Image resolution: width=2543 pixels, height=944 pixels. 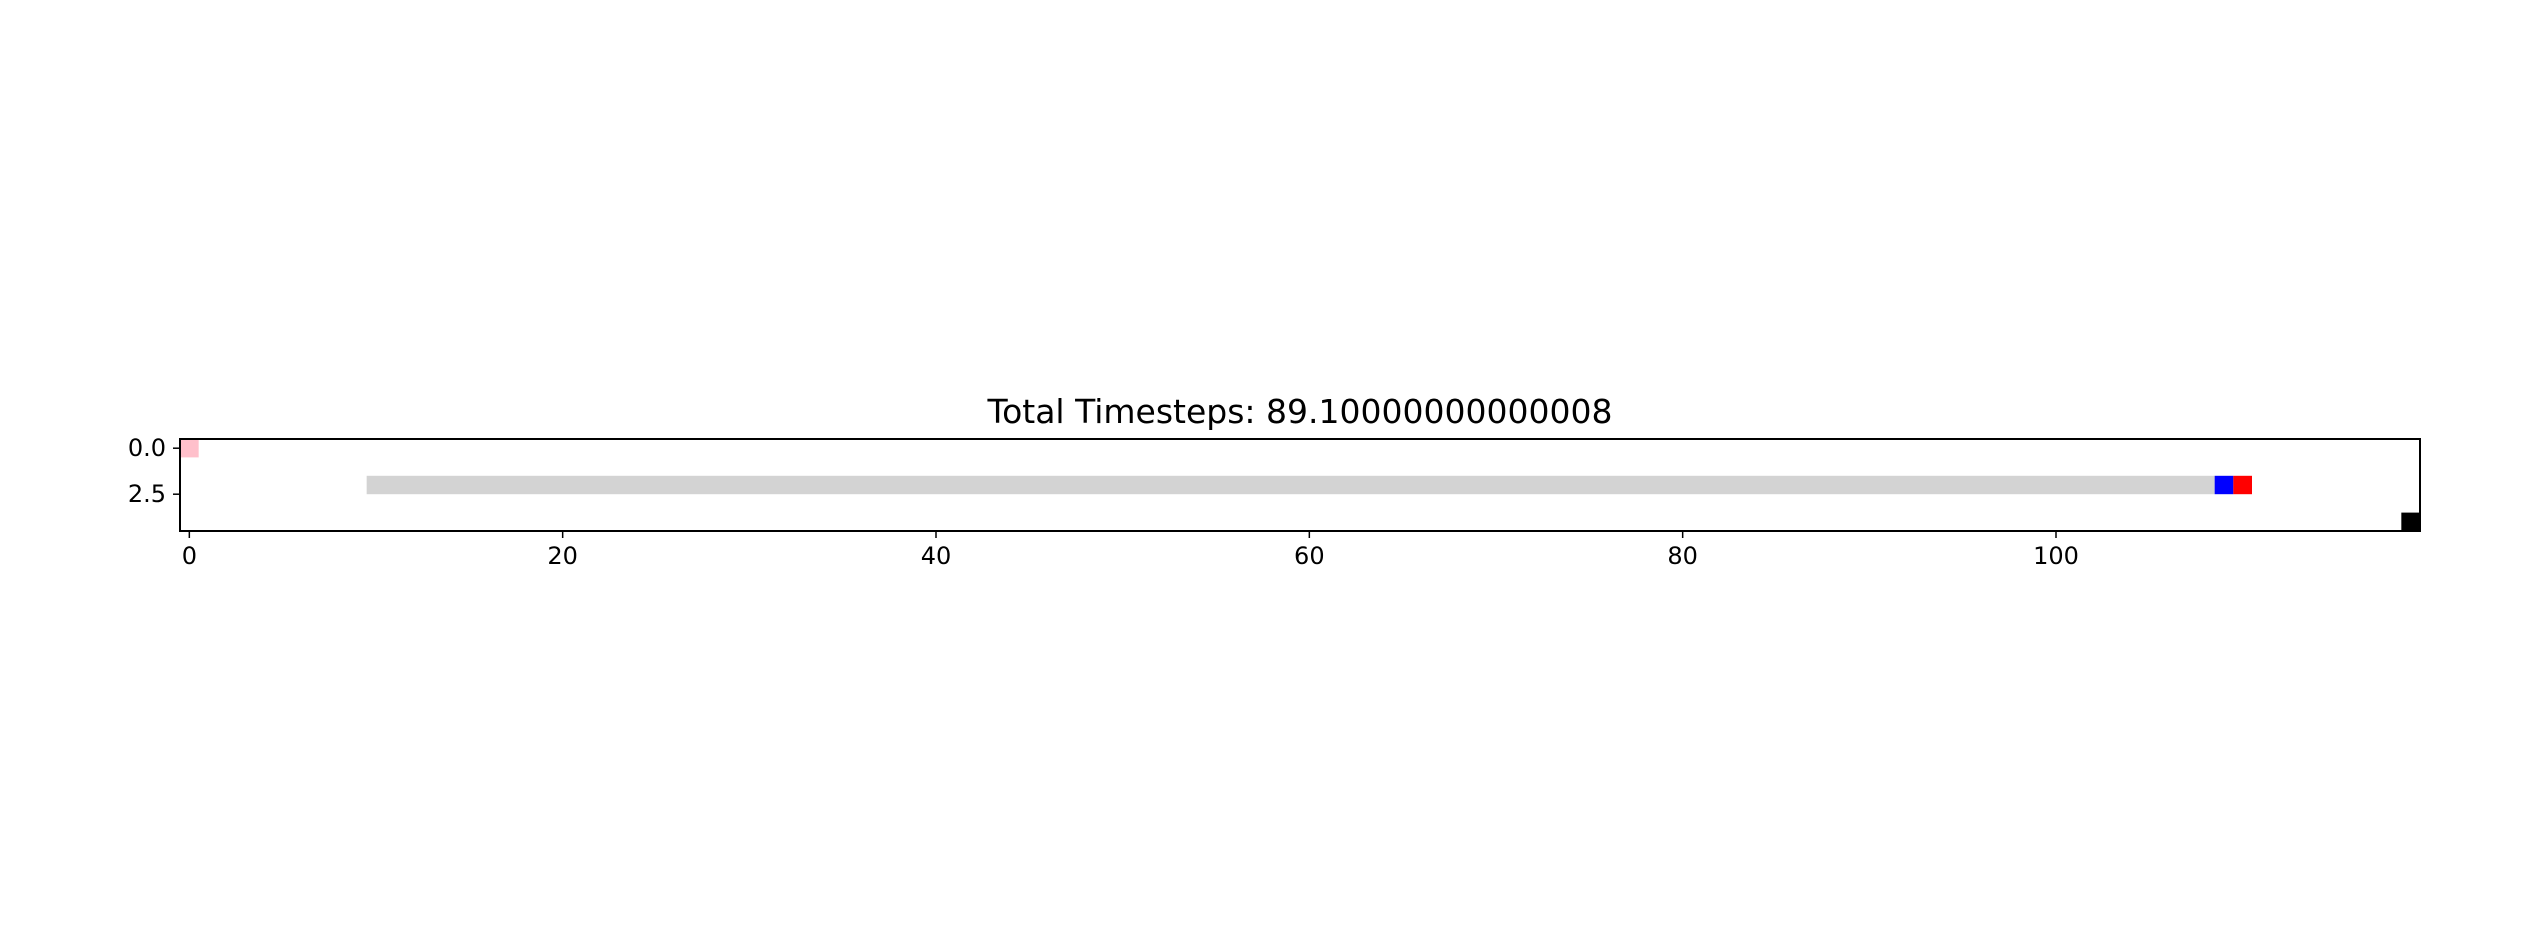 I want to click on x-tick-label: 100, so click(x=2056, y=556).